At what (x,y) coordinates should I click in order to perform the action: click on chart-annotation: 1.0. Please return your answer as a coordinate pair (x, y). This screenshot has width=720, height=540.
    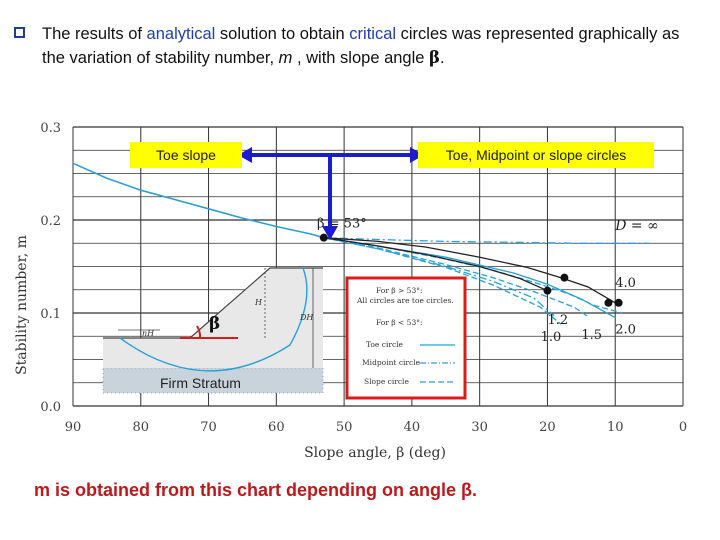
    Looking at the image, I should click on (551, 337).